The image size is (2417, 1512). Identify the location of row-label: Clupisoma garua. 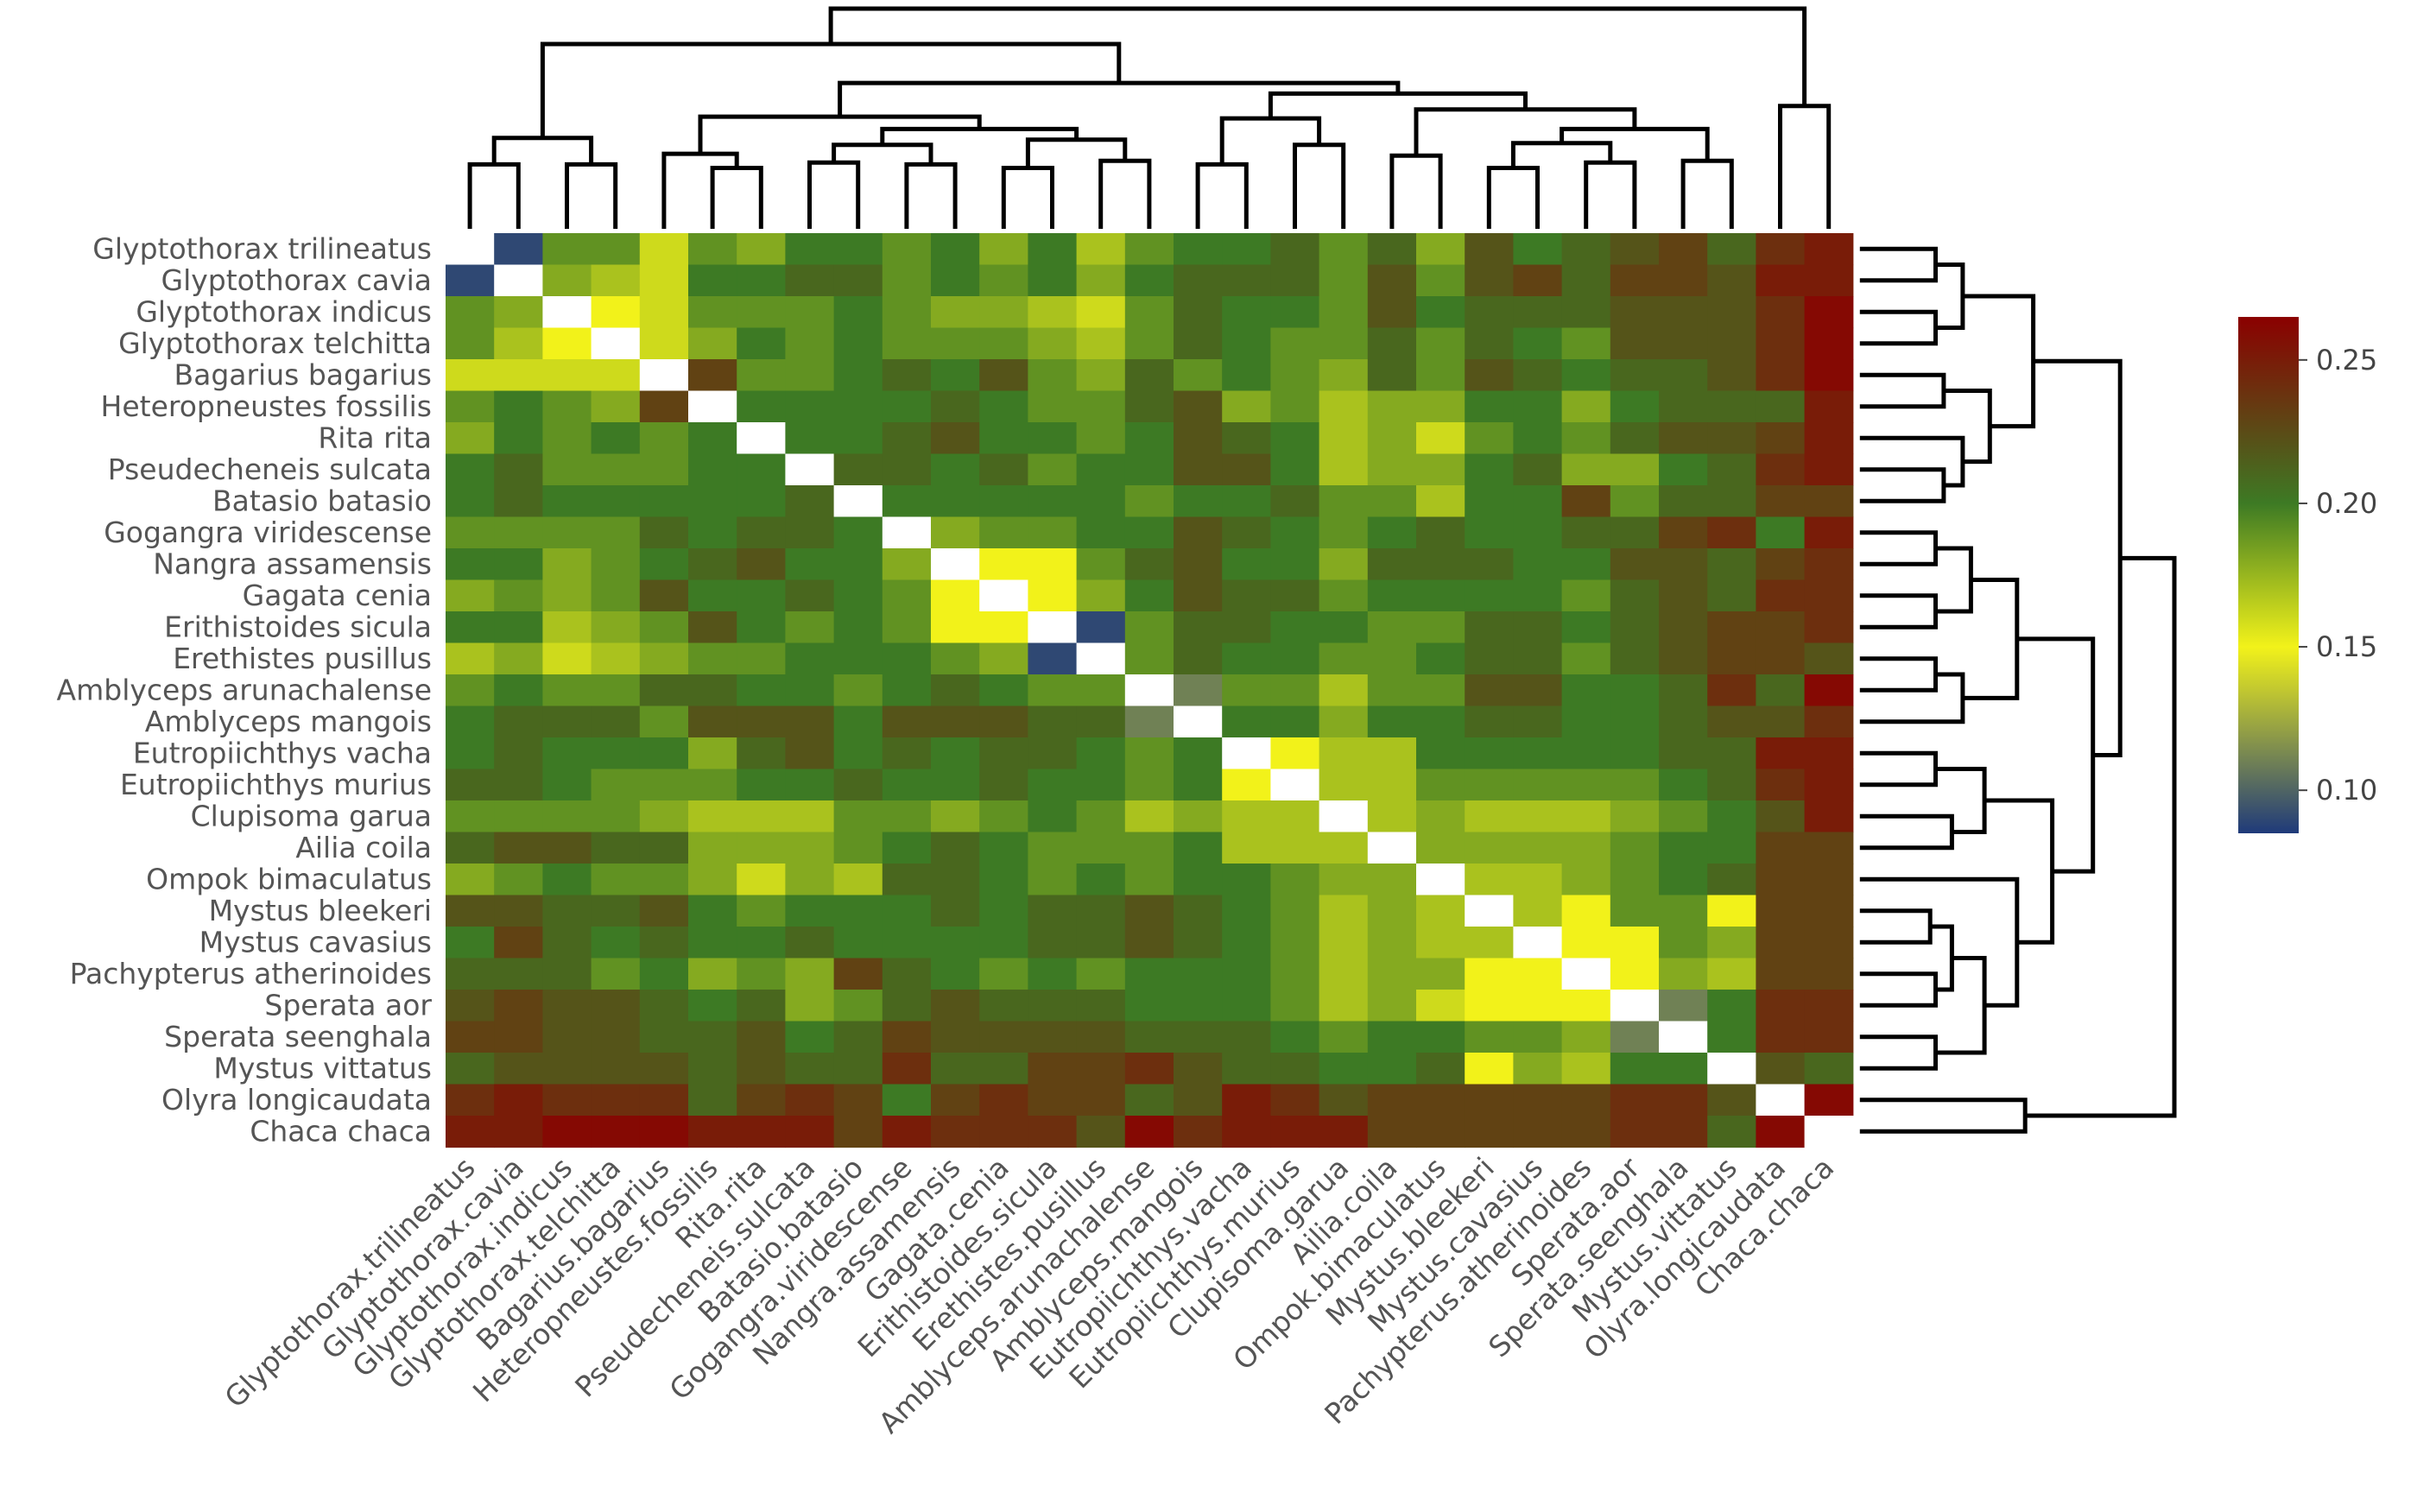
(311, 815).